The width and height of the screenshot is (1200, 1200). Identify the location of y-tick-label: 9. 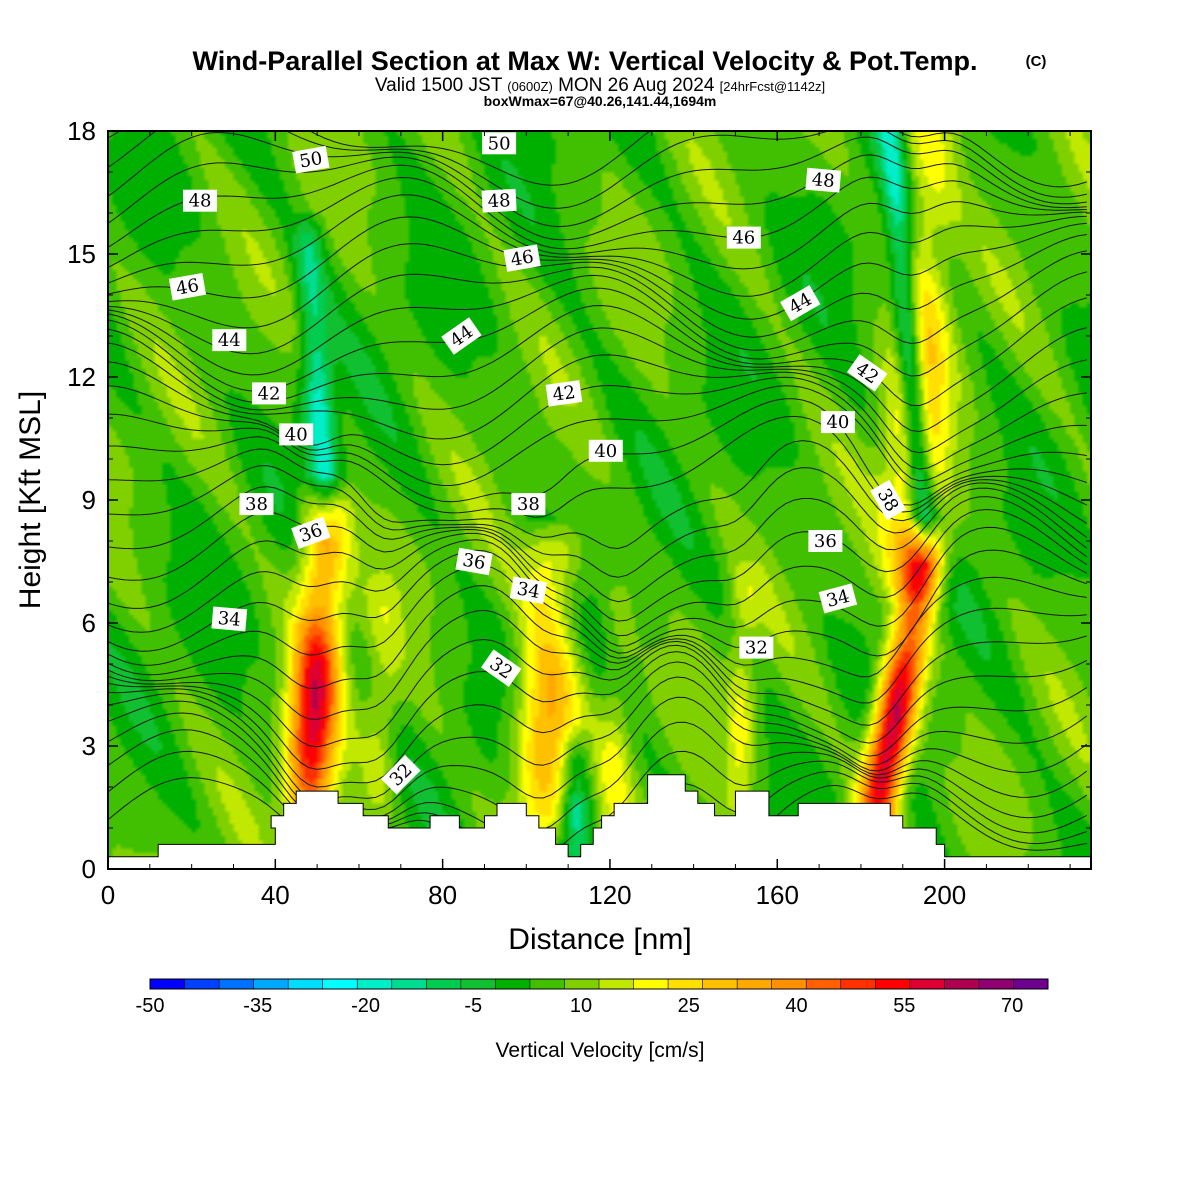
(89, 500).